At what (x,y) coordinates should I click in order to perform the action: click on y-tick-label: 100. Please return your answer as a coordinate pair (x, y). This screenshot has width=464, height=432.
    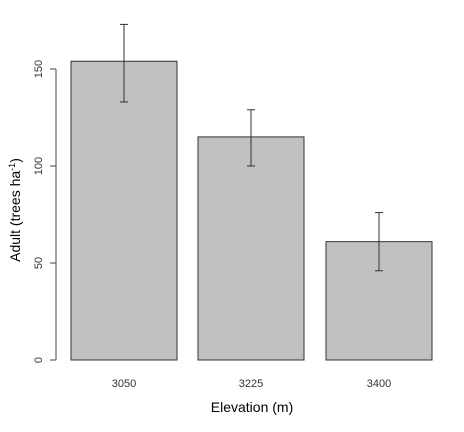
    Looking at the image, I should click on (39, 166).